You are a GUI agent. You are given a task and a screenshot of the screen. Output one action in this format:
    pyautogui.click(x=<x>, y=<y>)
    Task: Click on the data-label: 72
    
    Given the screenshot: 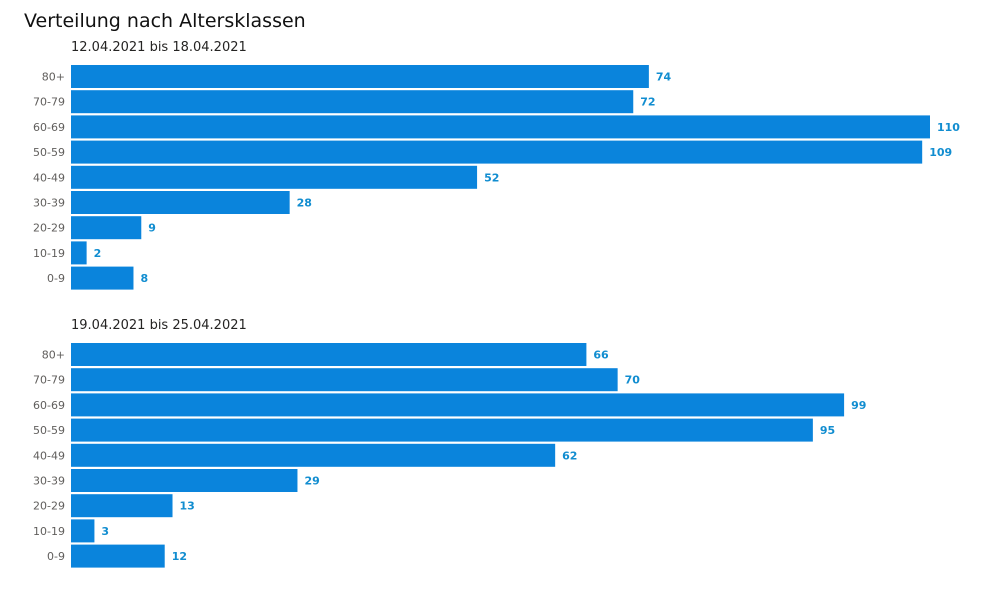 What is the action you would take?
    pyautogui.click(x=647, y=102)
    